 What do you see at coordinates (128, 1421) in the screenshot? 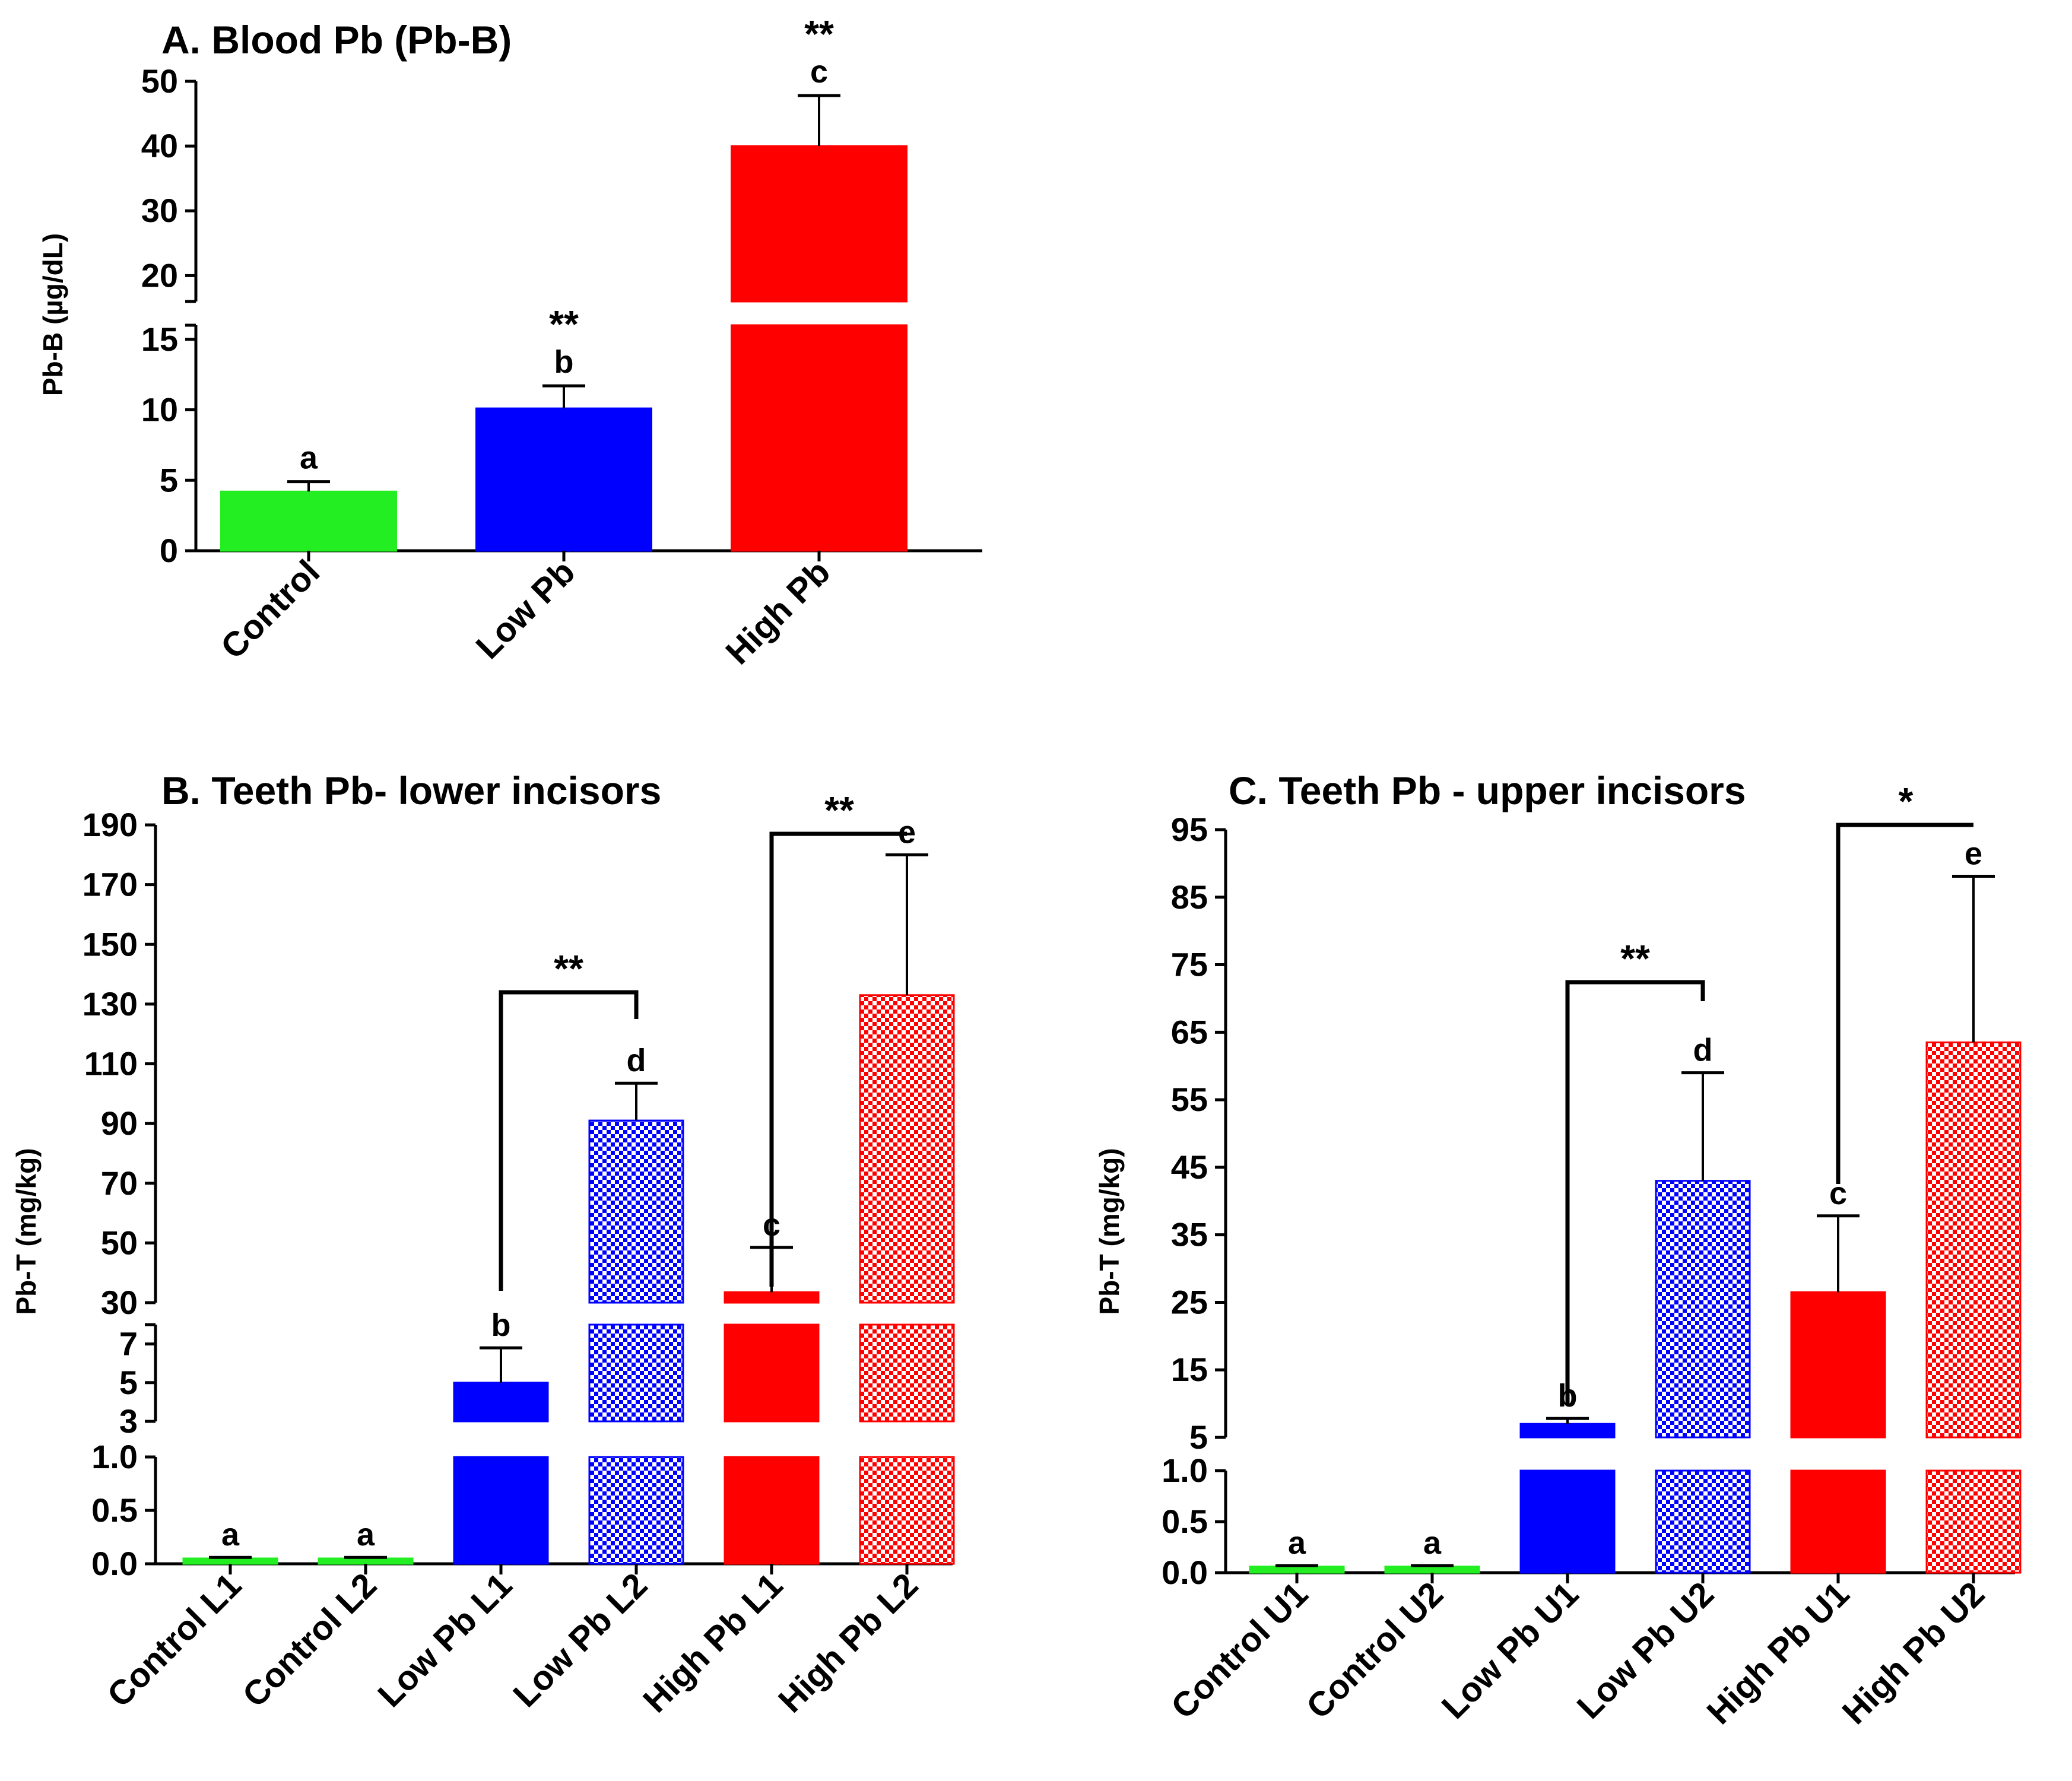
I see `y-tick-label: 3` at bounding box center [128, 1421].